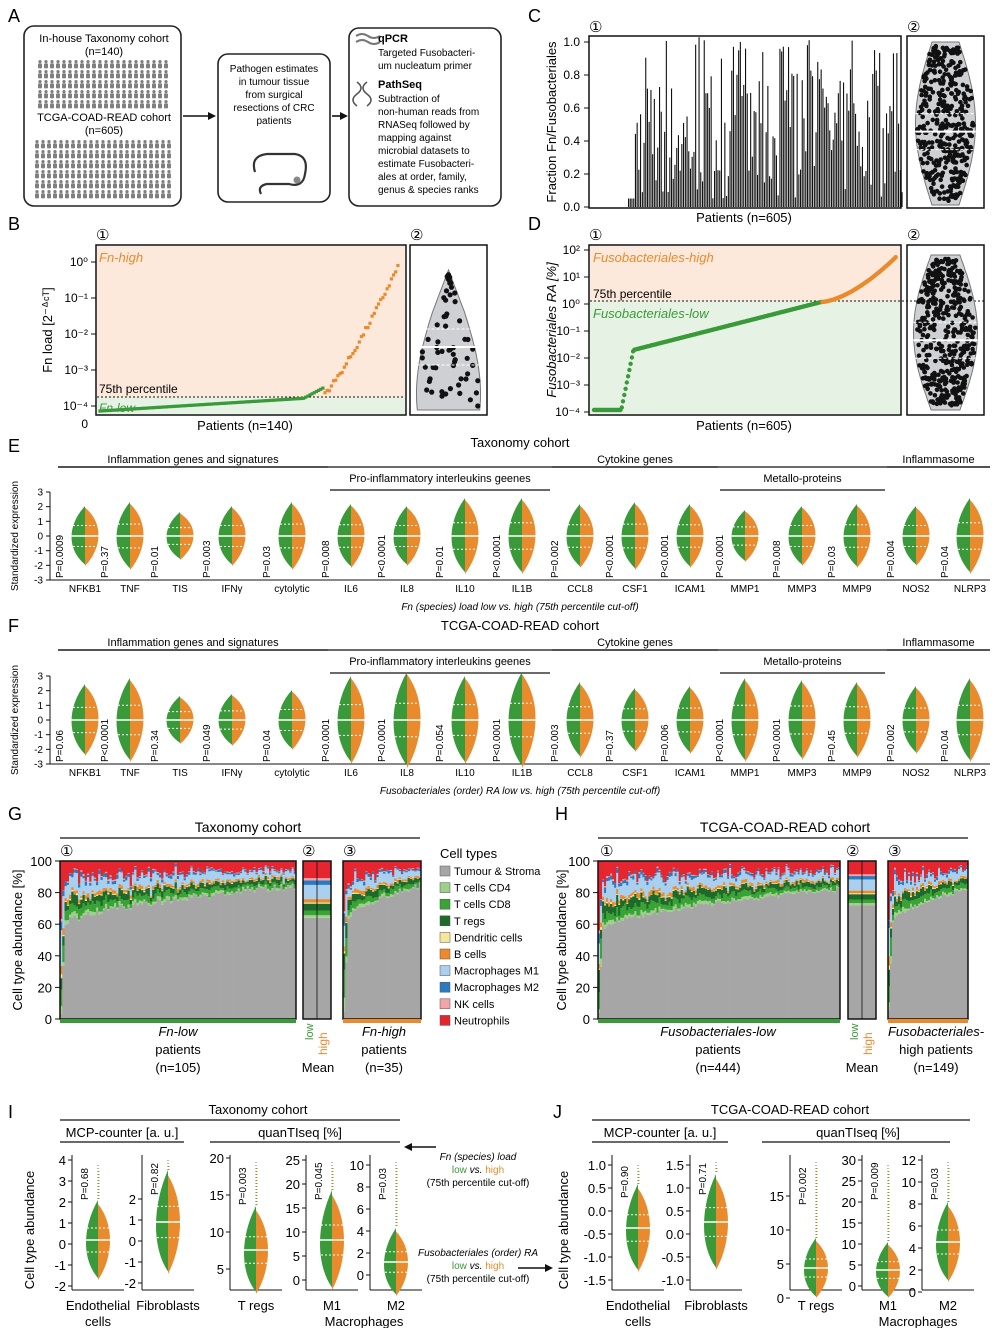 The image size is (997, 1328). Describe the element at coordinates (469, 853) in the screenshot. I see `legend-title: Cell types` at that location.